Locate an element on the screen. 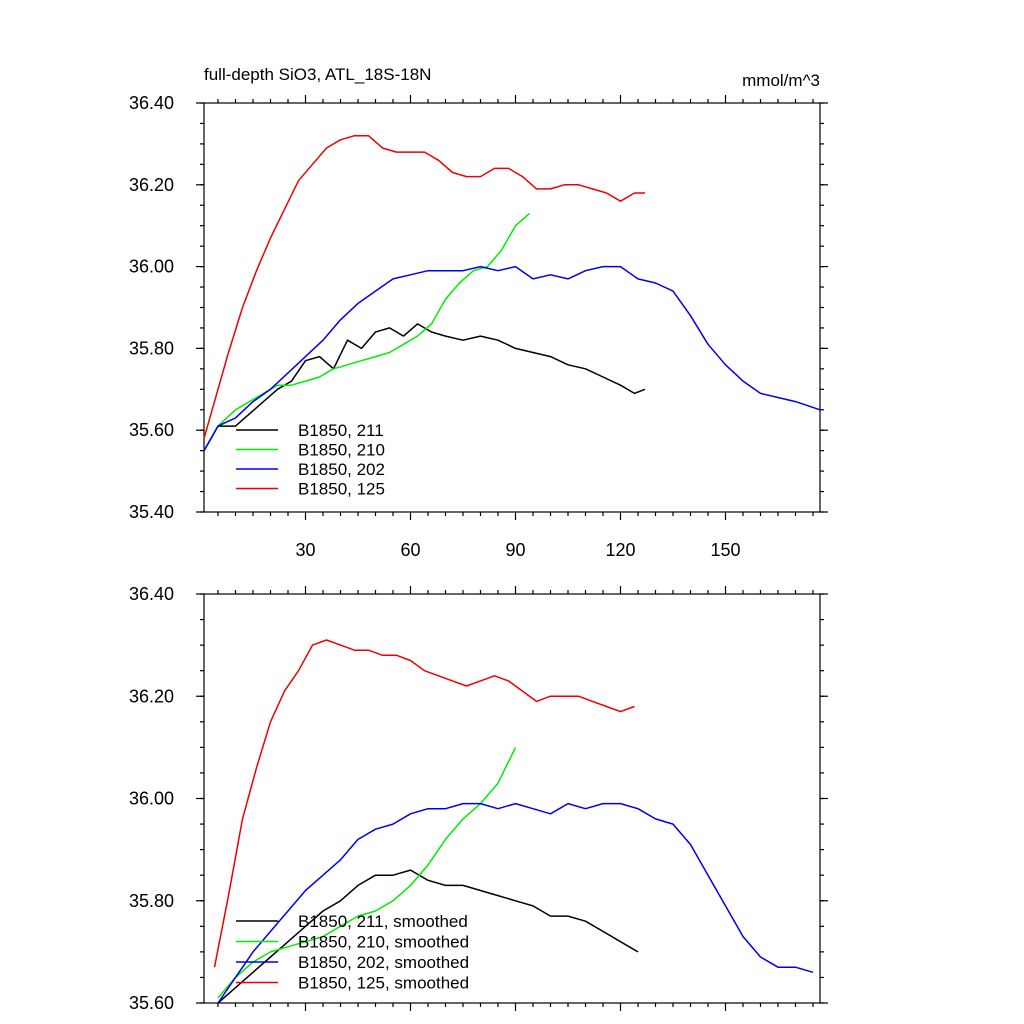 This screenshot has height=1024, width=1024. units-label: mmol/m^3 is located at coordinates (781, 80).